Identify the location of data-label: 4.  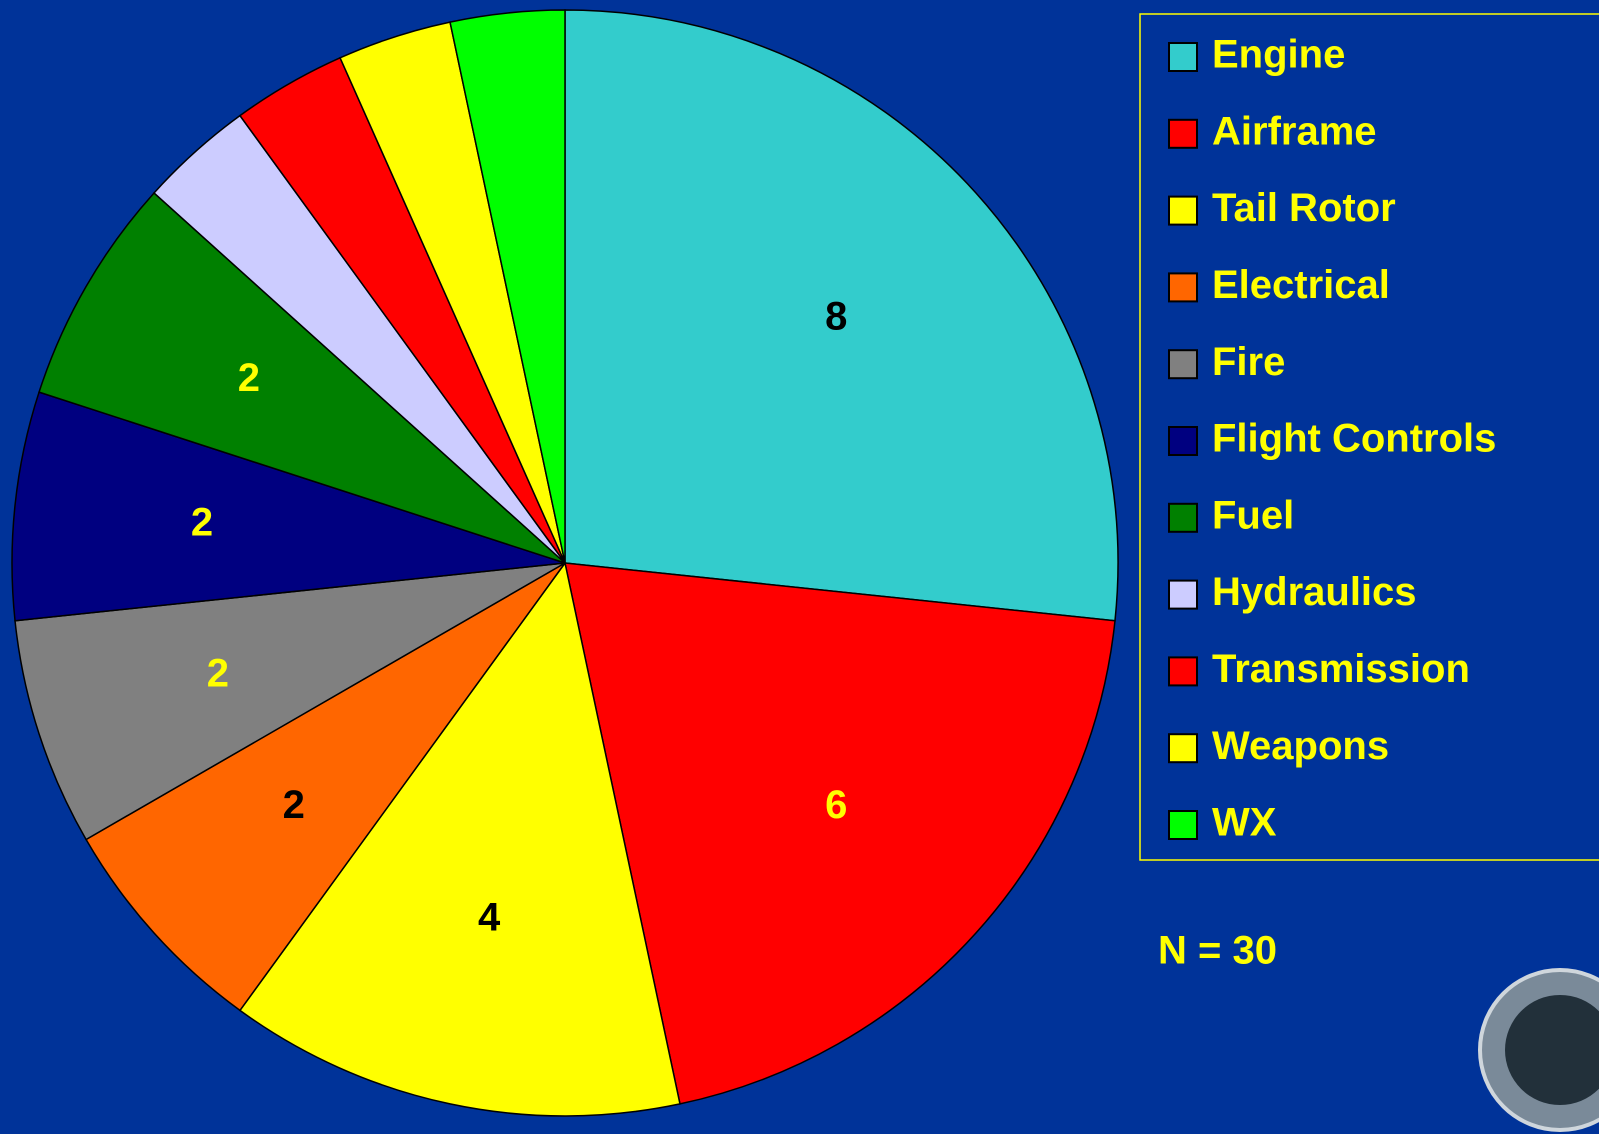
(489, 918).